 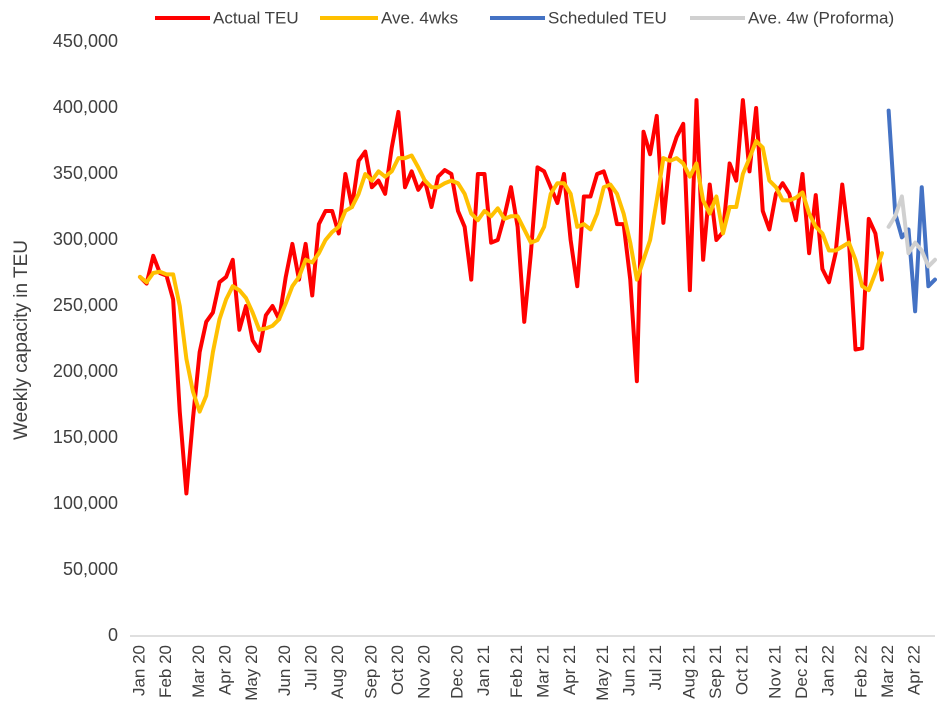 I want to click on x-tick-label: Nov 20, so click(x=423, y=672).